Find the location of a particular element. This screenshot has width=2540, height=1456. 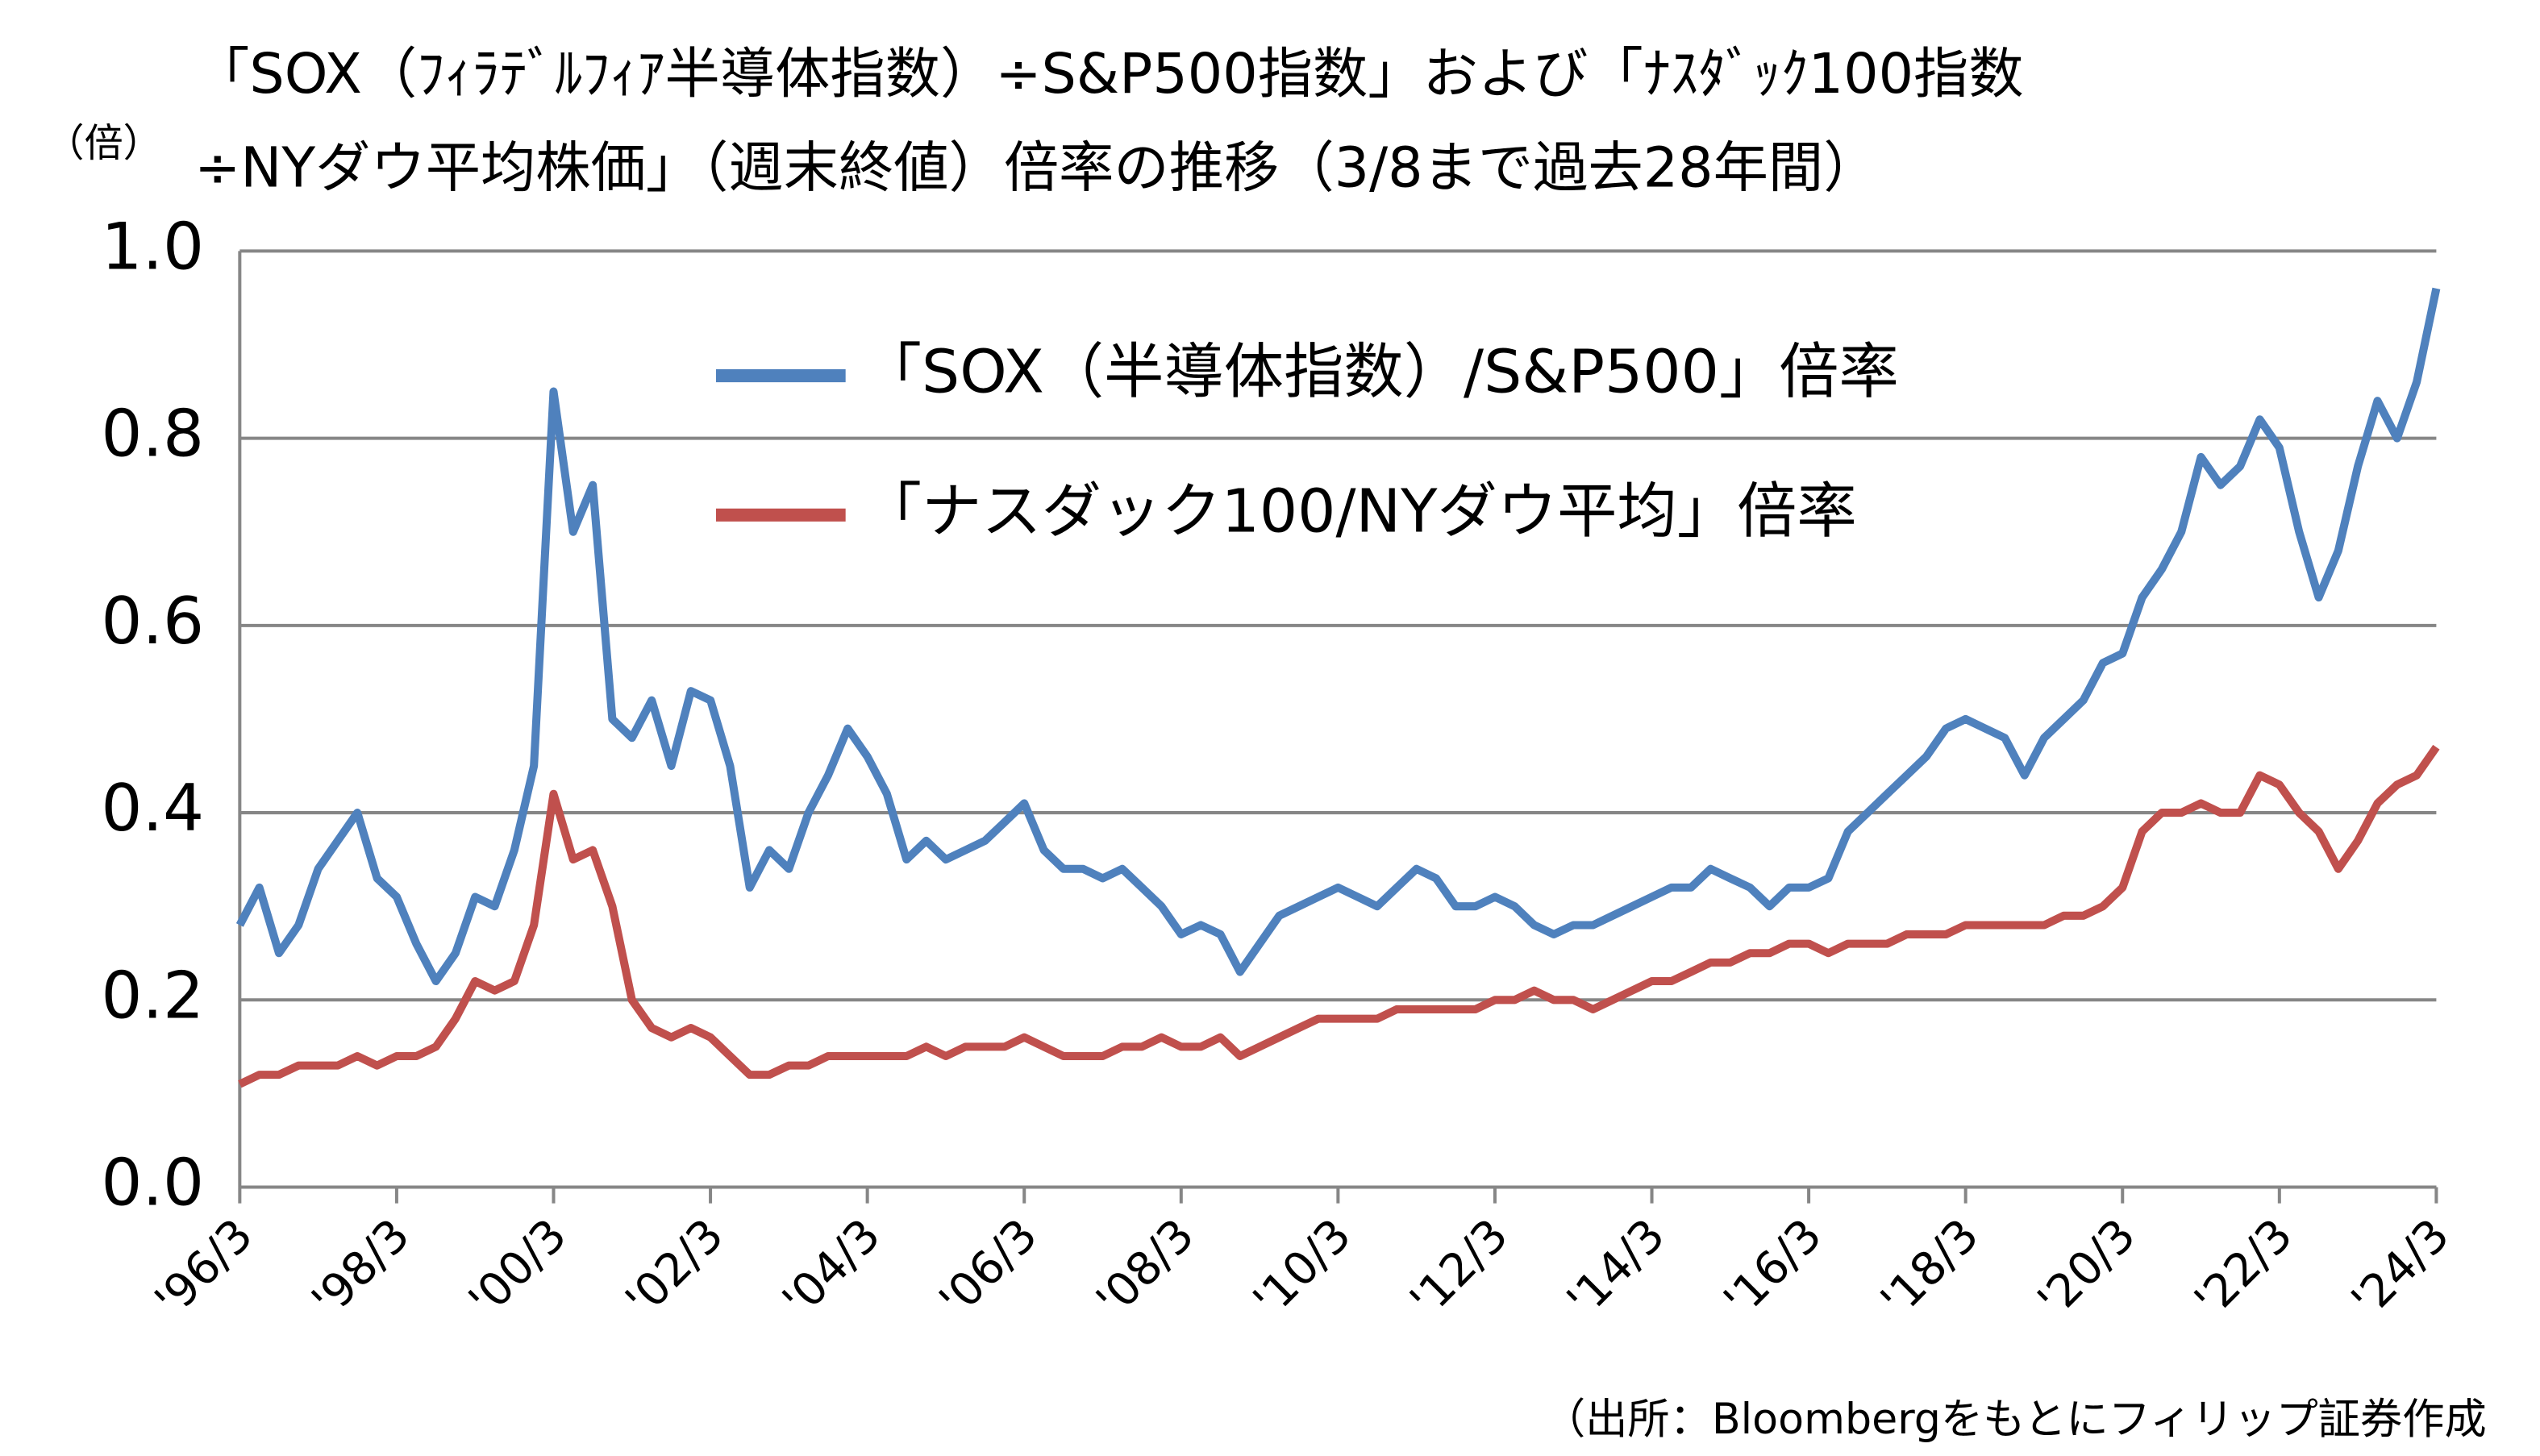

y-tick-label: 0.2 is located at coordinates (152, 995).